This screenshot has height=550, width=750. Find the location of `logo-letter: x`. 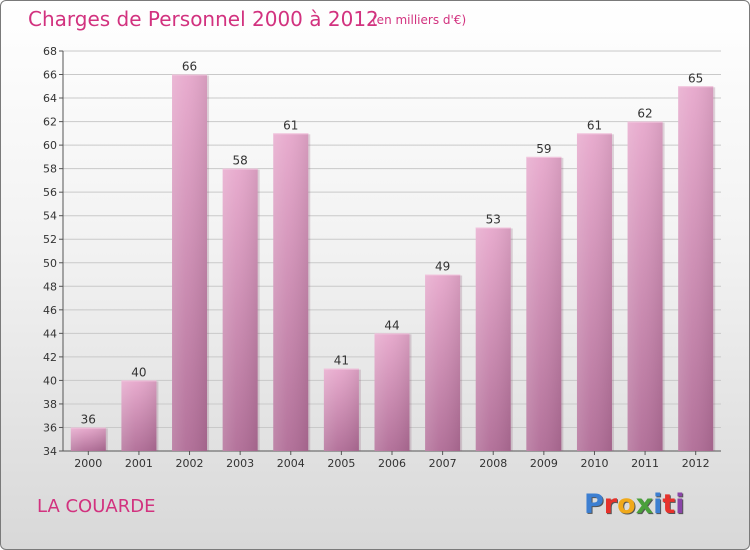

logo-letter: x is located at coordinates (644, 504).